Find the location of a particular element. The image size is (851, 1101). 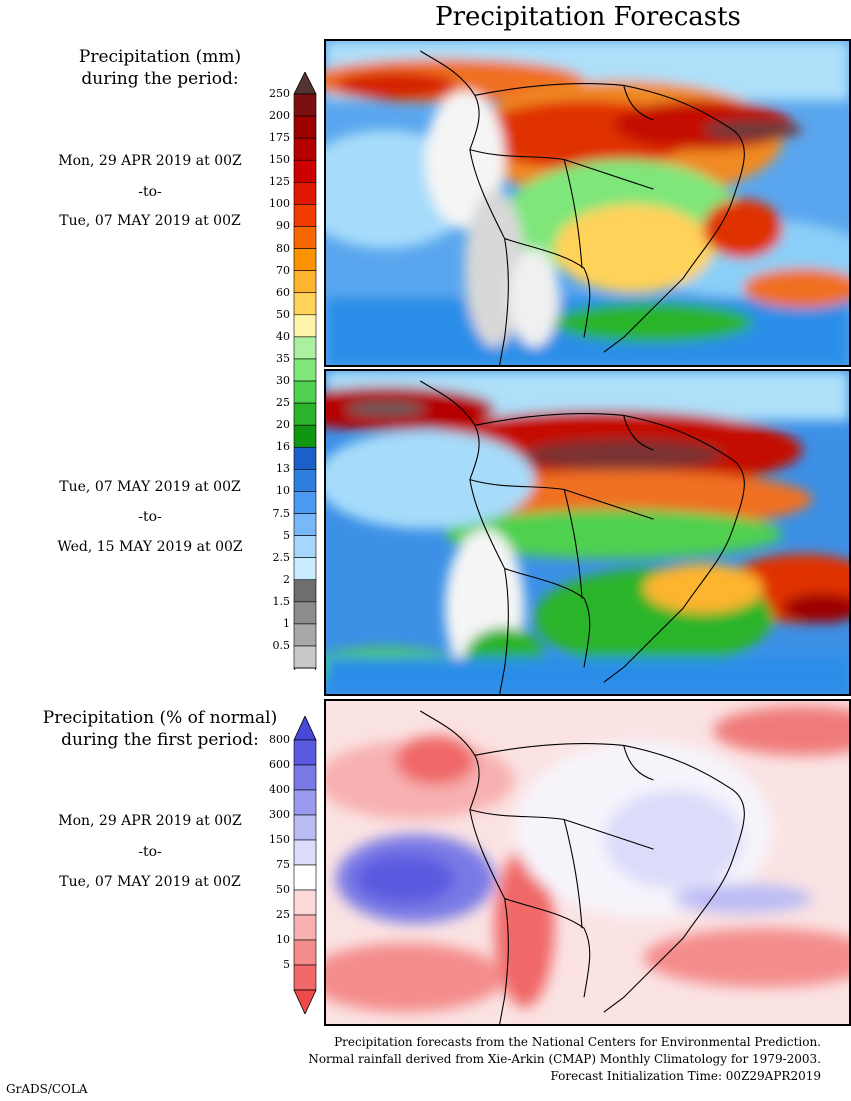

precip-colorbar-tick-label: 200 is located at coordinates (279, 116).